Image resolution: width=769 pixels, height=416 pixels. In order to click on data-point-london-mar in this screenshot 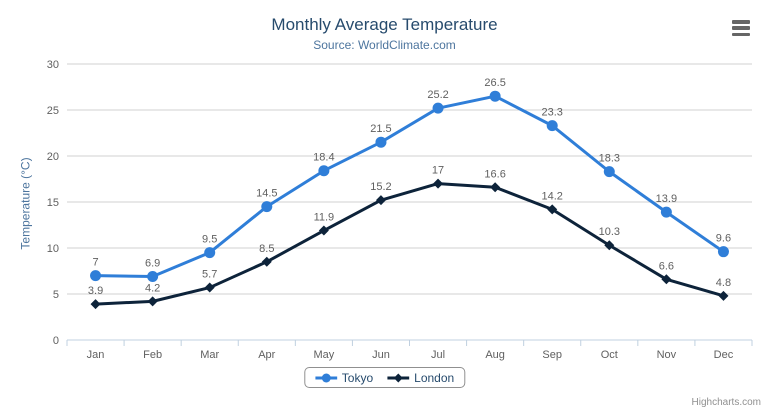, I will do `click(209, 287)`.